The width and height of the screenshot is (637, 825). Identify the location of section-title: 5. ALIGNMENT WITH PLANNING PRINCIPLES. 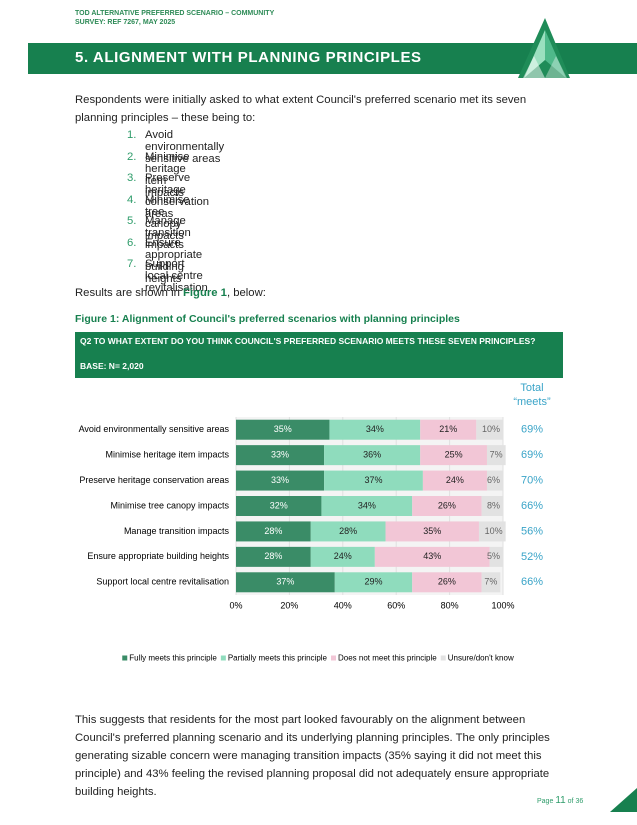
(248, 57).